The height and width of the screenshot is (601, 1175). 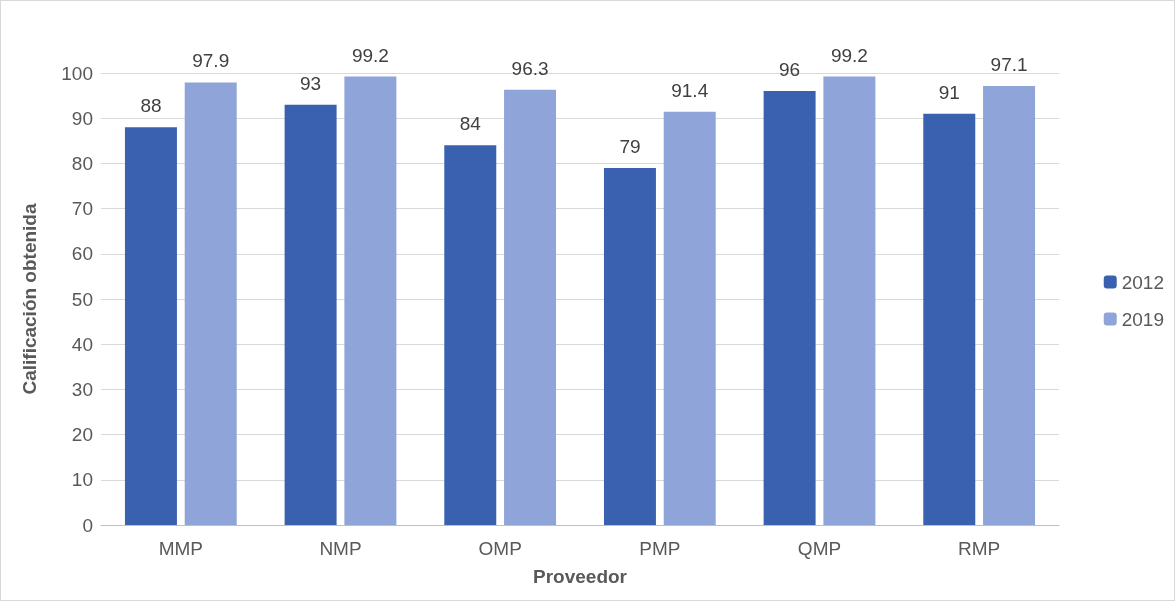 What do you see at coordinates (1143, 282) in the screenshot?
I see `legend-label: 2012` at bounding box center [1143, 282].